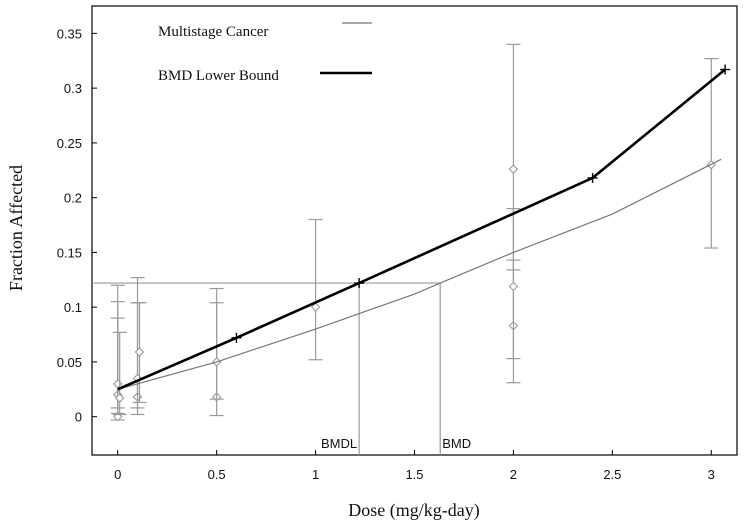  Describe the element at coordinates (117, 474) in the screenshot. I see `x-tick-label: 0` at that location.